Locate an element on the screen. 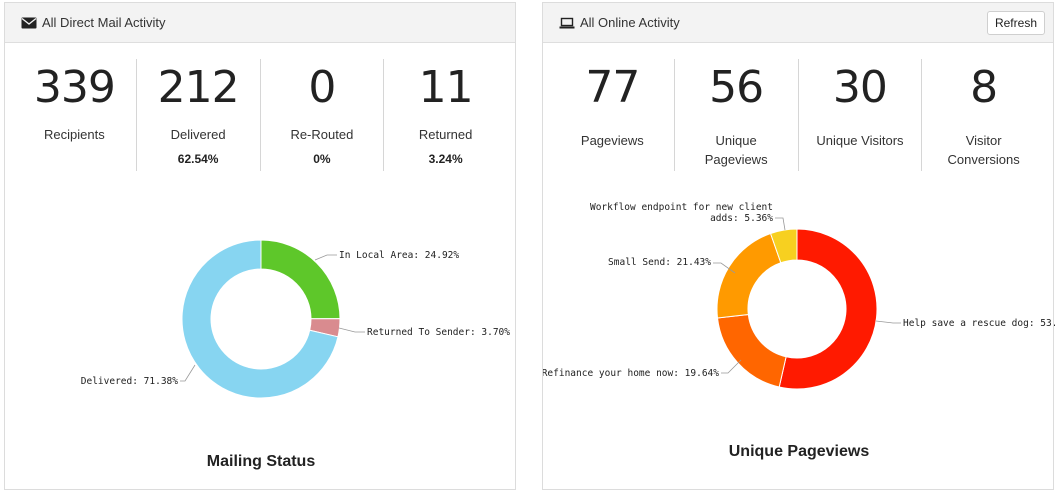 Image resolution: width=1056 pixels, height=496 pixels. laptop-icon is located at coordinates (567, 22).